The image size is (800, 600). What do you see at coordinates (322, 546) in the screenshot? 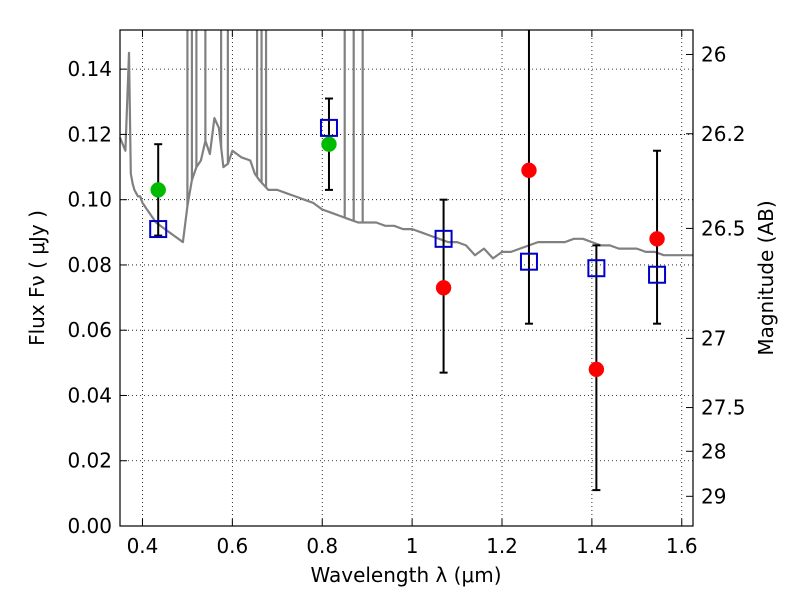
I see `x-tick-label: 0.8` at bounding box center [322, 546].